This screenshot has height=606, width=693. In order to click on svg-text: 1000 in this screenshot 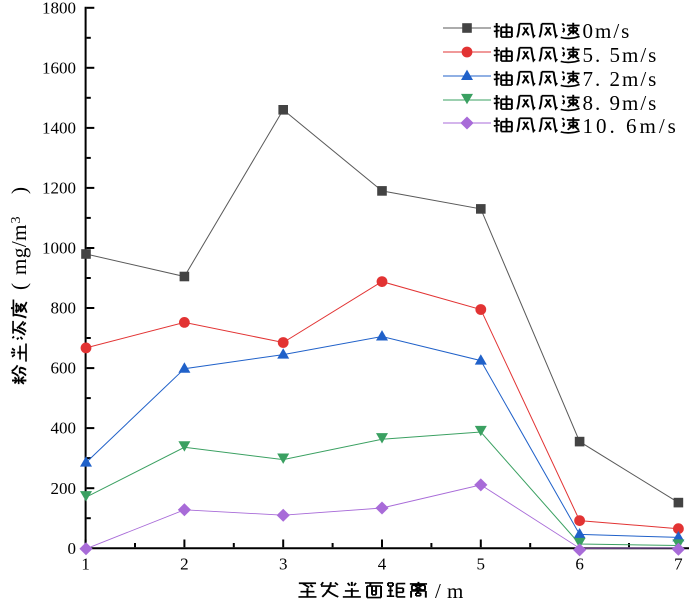, I will do `click(59, 248)`.